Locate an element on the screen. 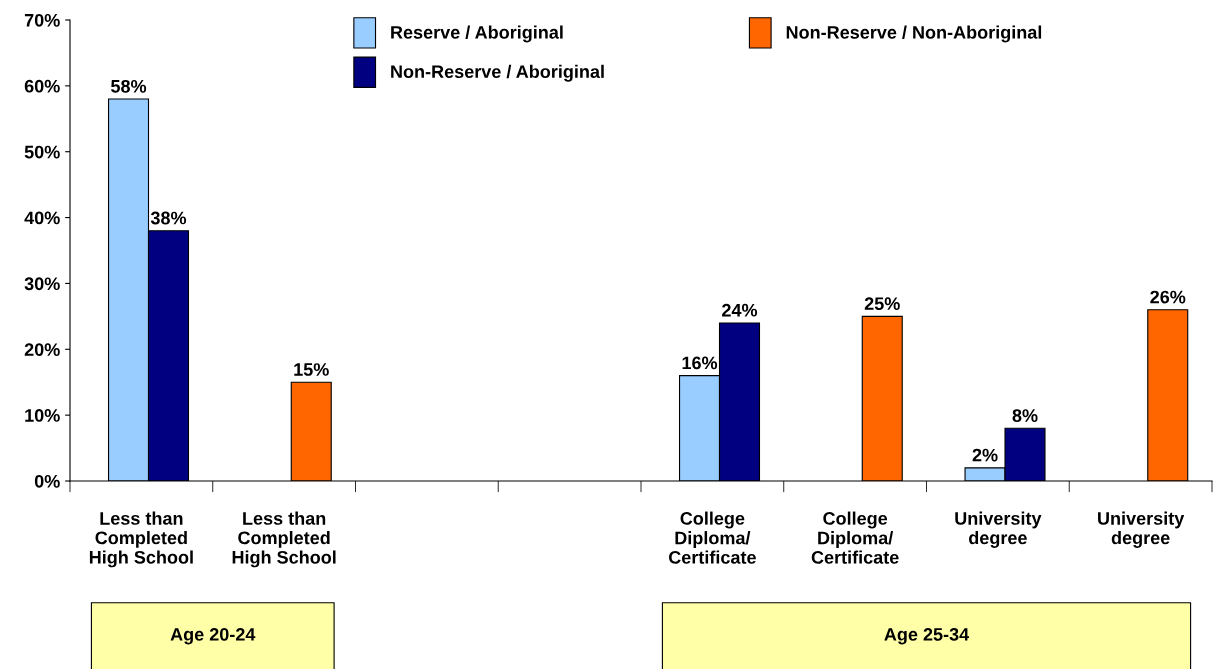 The width and height of the screenshot is (1214, 669). data-label: 25% is located at coordinates (882, 304).